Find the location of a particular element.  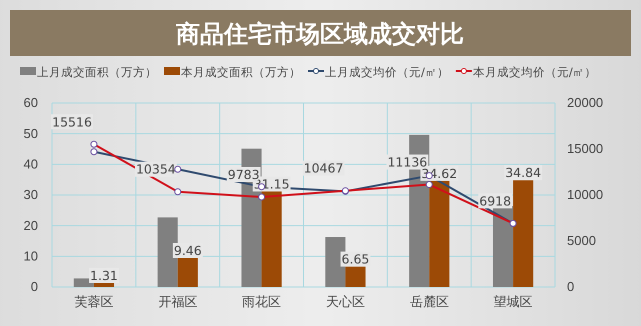

y-tick-label: 60 is located at coordinates (31, 102).